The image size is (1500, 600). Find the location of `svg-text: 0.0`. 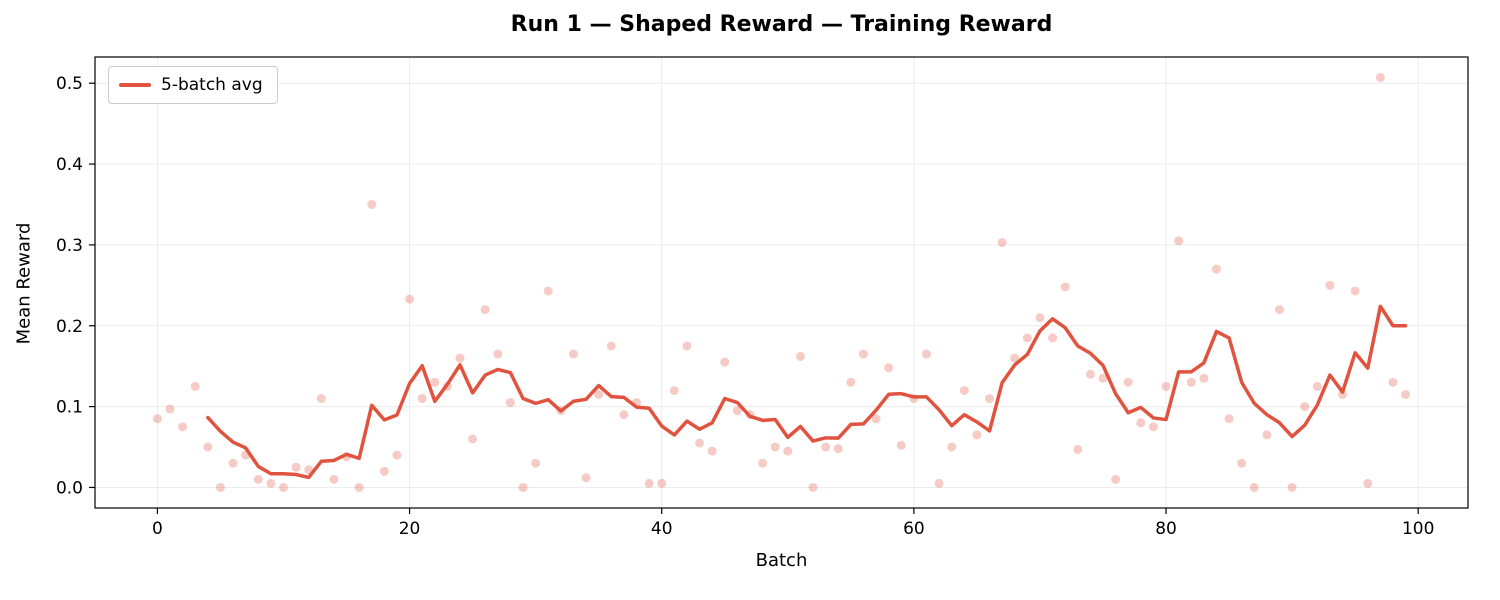

svg-text: 0.0 is located at coordinates (69, 488).